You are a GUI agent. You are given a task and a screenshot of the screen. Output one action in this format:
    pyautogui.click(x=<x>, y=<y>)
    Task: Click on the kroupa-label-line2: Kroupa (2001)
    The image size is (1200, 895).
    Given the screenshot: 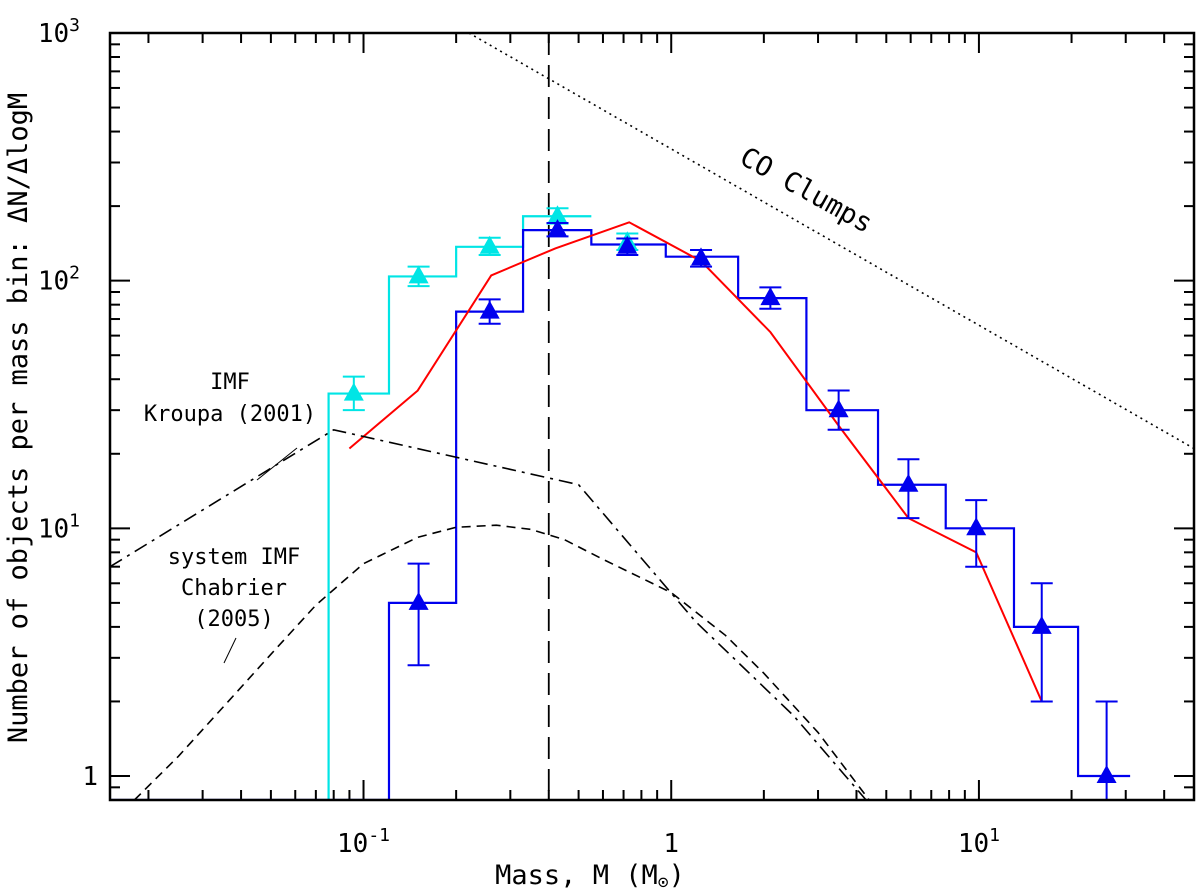 What is the action you would take?
    pyautogui.click(x=230, y=414)
    